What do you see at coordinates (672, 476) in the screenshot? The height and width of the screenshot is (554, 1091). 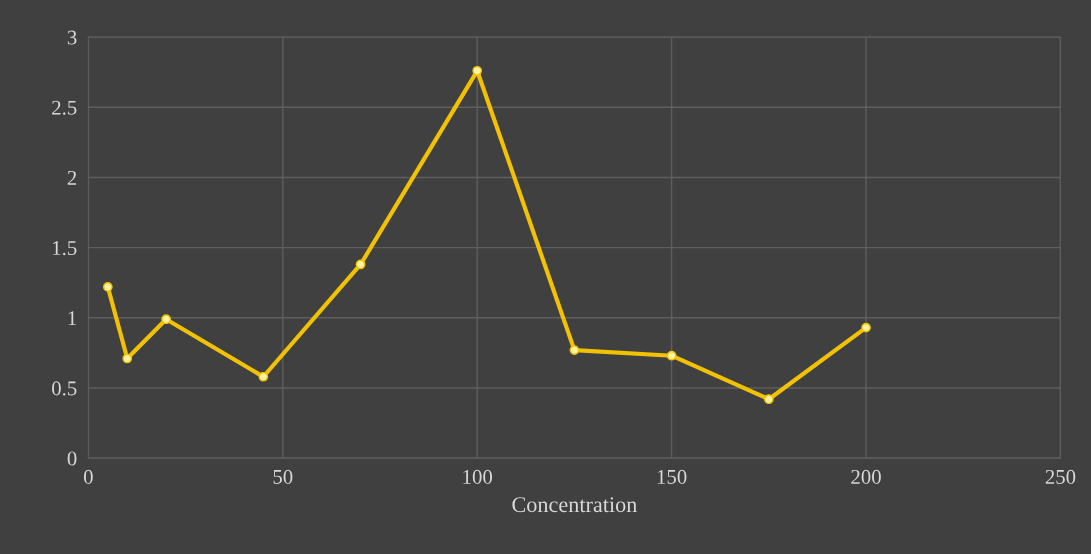 I see `x-tick-label: 150` at bounding box center [672, 476].